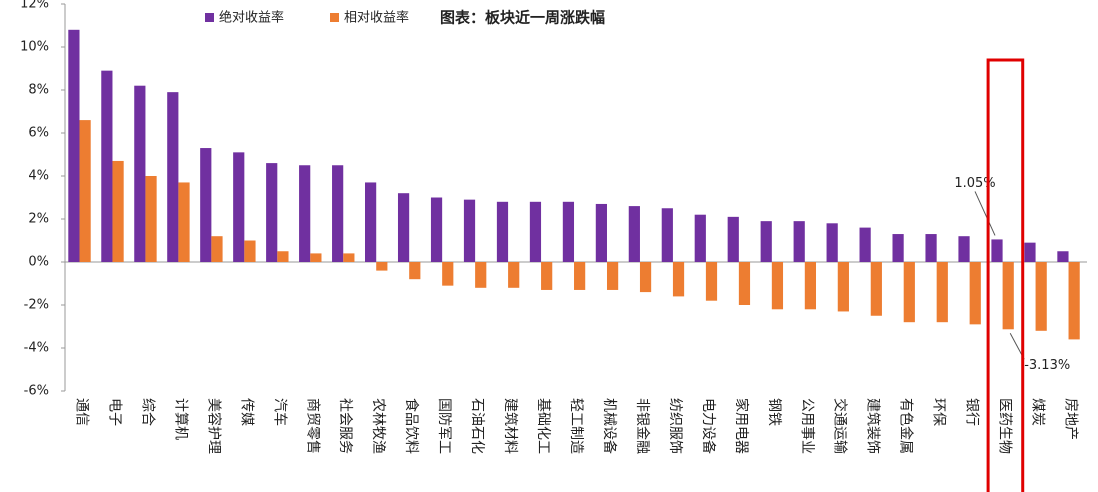 Image resolution: width=1098 pixels, height=492 pixels. Describe the element at coordinates (985, 213) in the screenshot. I see `label-leader` at that location.